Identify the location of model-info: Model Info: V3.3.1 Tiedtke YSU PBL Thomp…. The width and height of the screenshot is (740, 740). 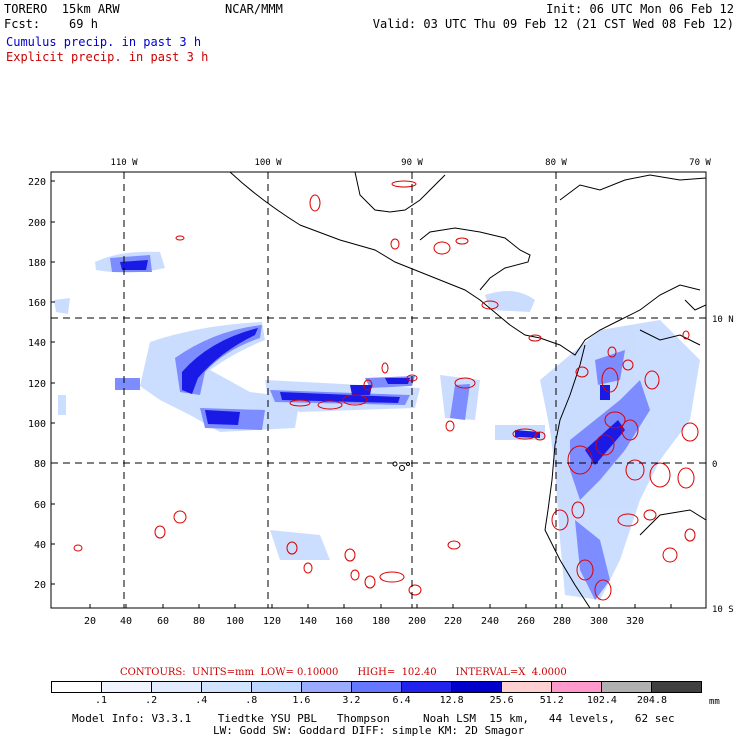
(373, 718).